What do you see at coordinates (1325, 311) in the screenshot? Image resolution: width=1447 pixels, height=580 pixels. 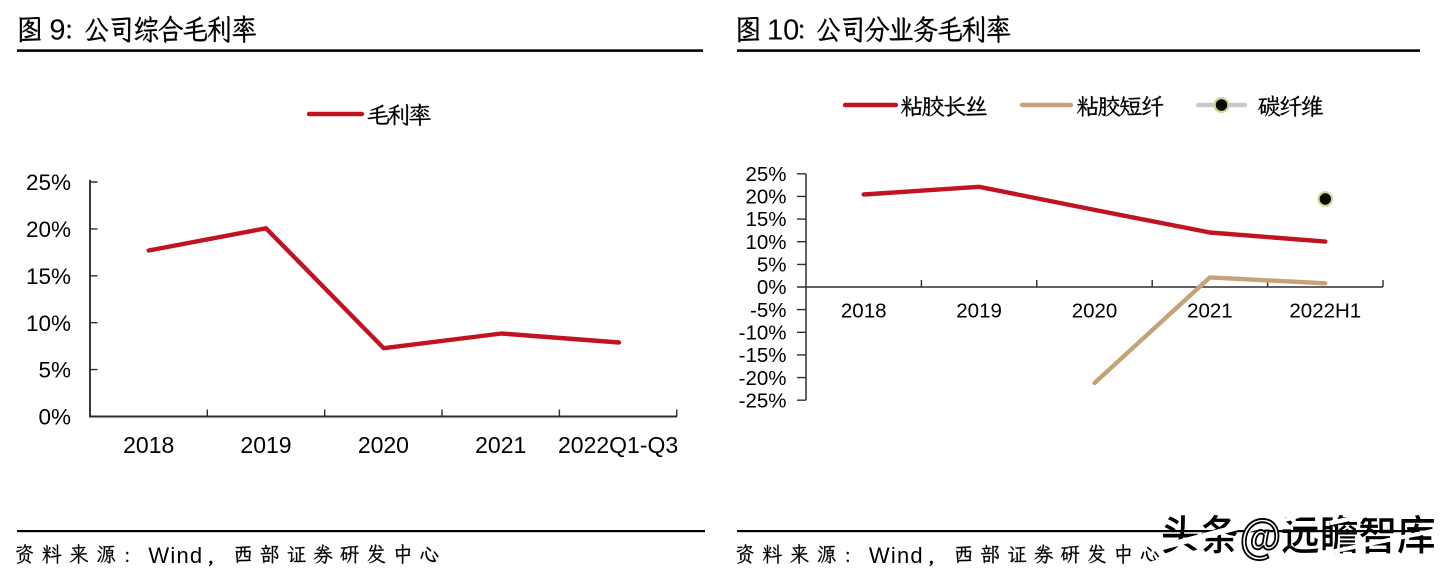 I see `svg-text: 2022H1` at bounding box center [1325, 311].